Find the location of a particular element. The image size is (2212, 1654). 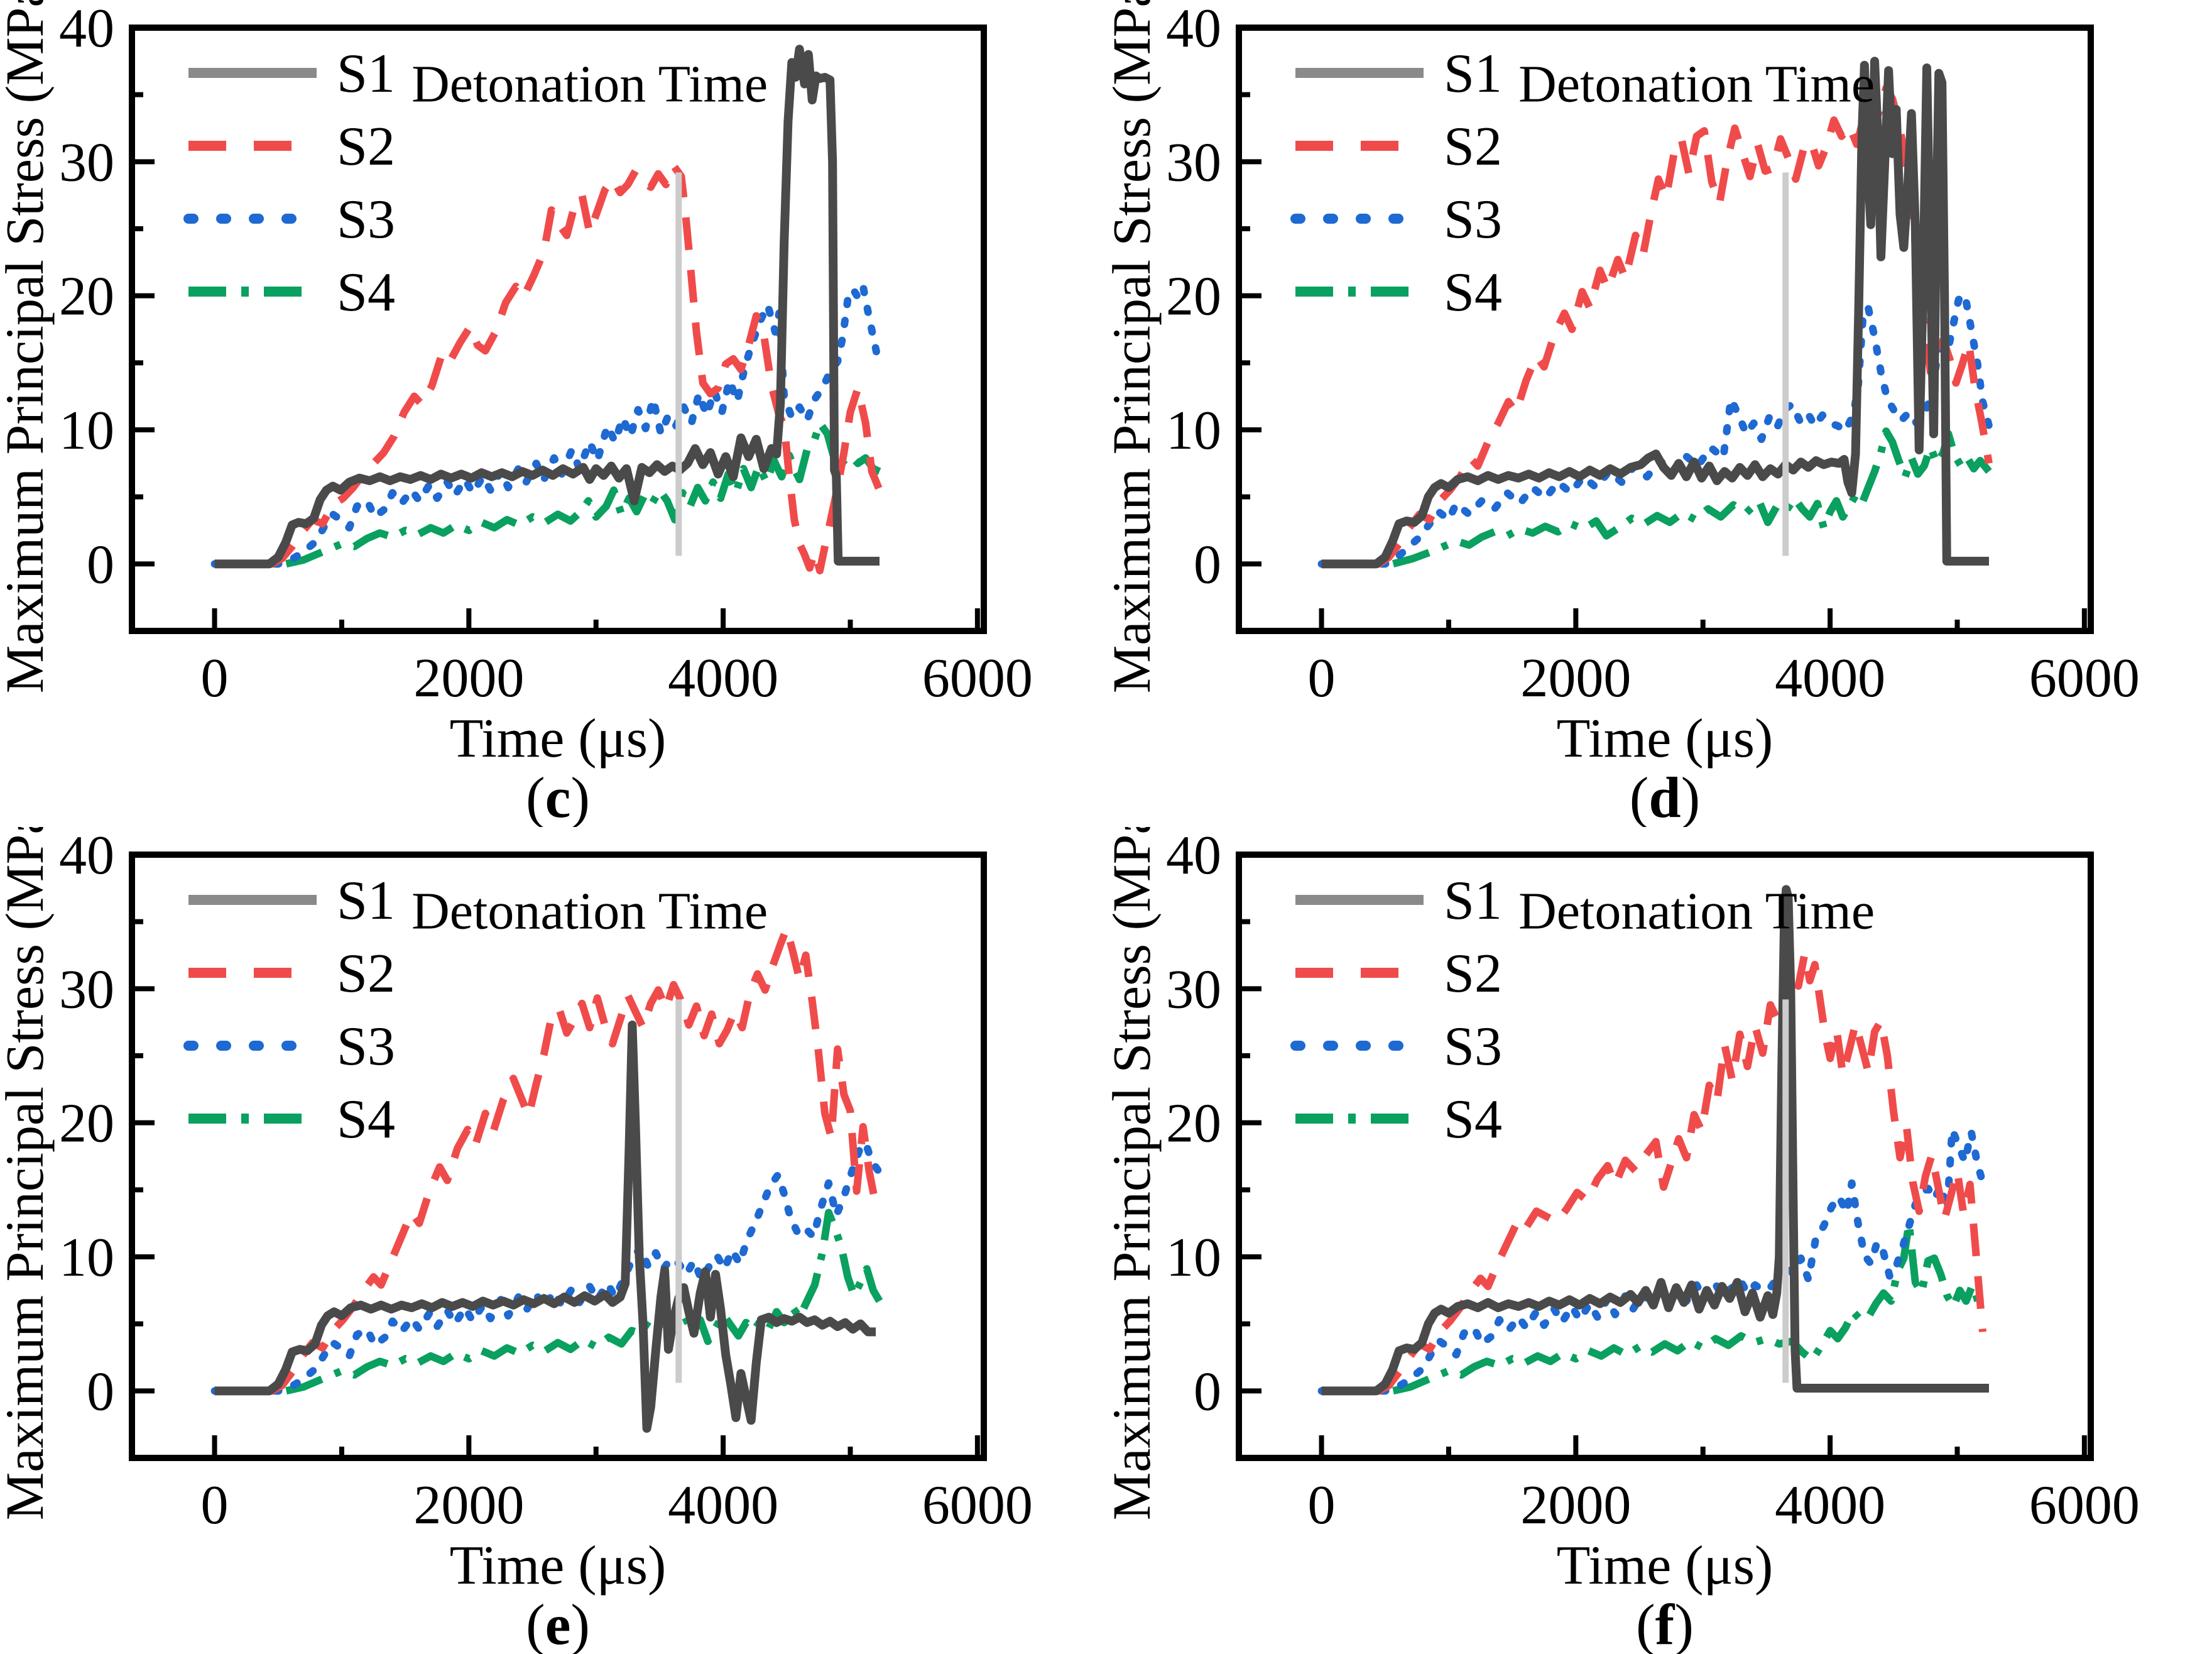

panel-label: (e) is located at coordinates (558, 1623).